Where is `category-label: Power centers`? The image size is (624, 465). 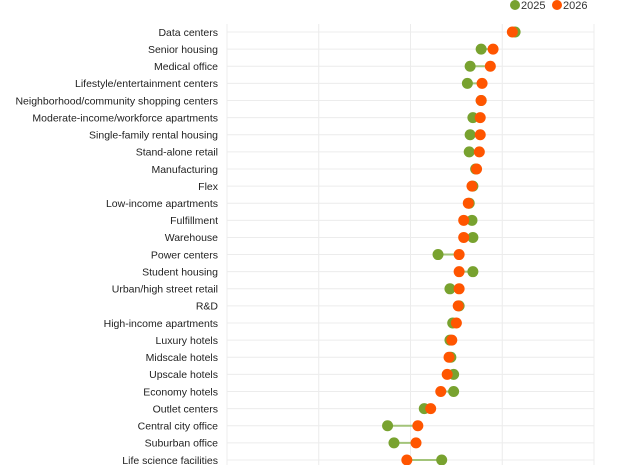
category-label: Power centers is located at coordinates (184, 255).